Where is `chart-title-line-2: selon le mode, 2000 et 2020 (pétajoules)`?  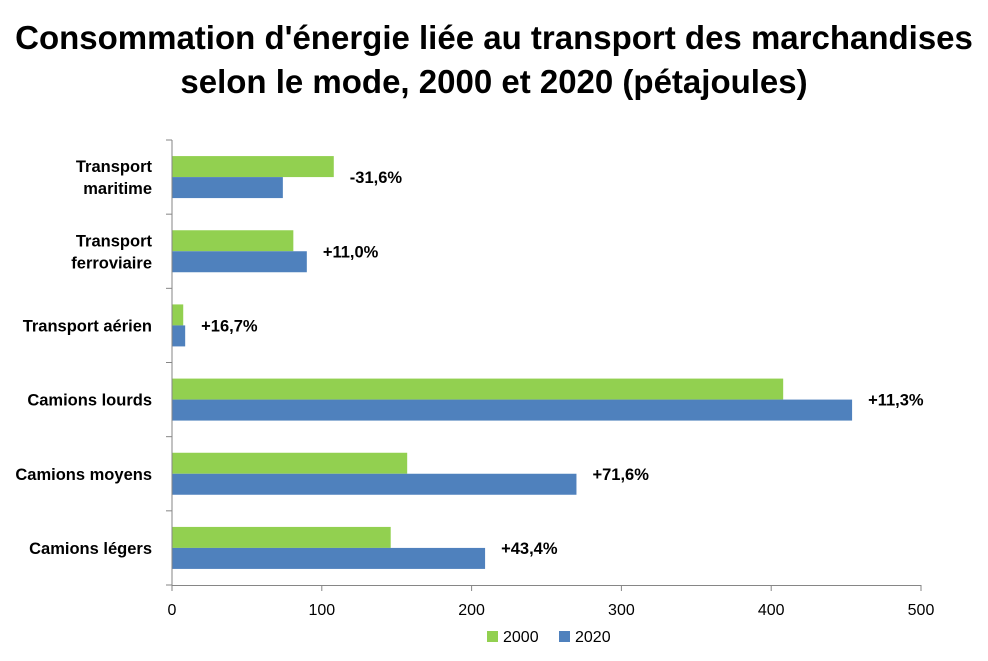
chart-title-line-2: selon le mode, 2000 et 2020 (pétajoules) is located at coordinates (494, 81).